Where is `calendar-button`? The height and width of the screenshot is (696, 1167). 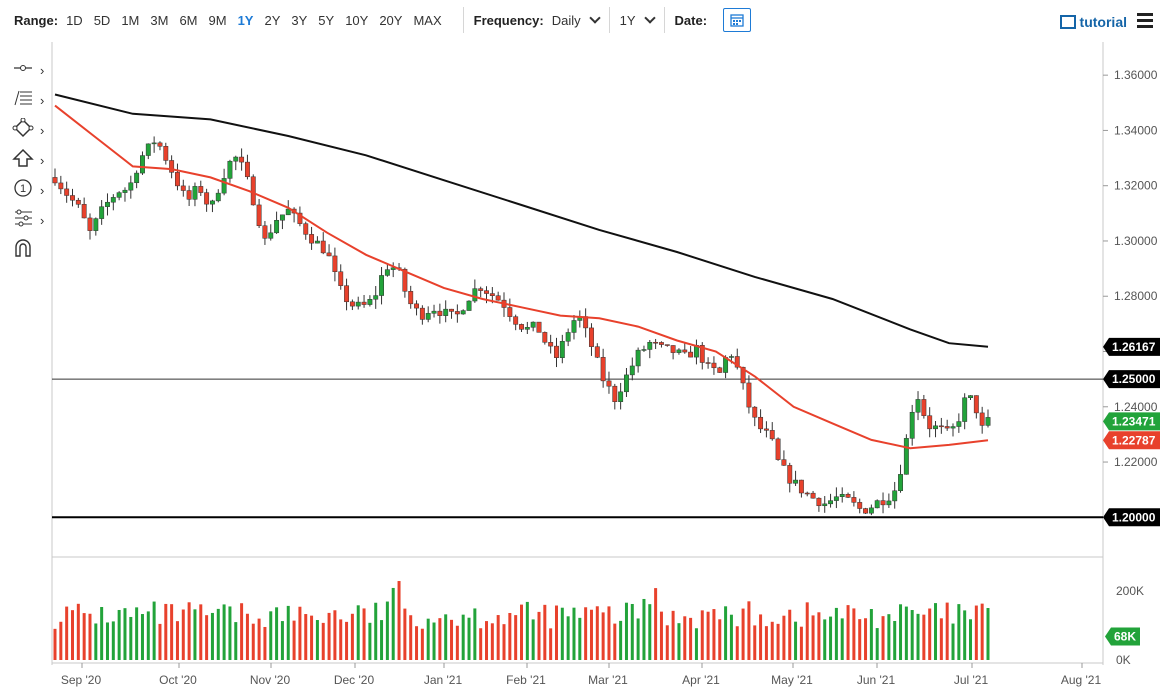 calendar-button is located at coordinates (737, 20).